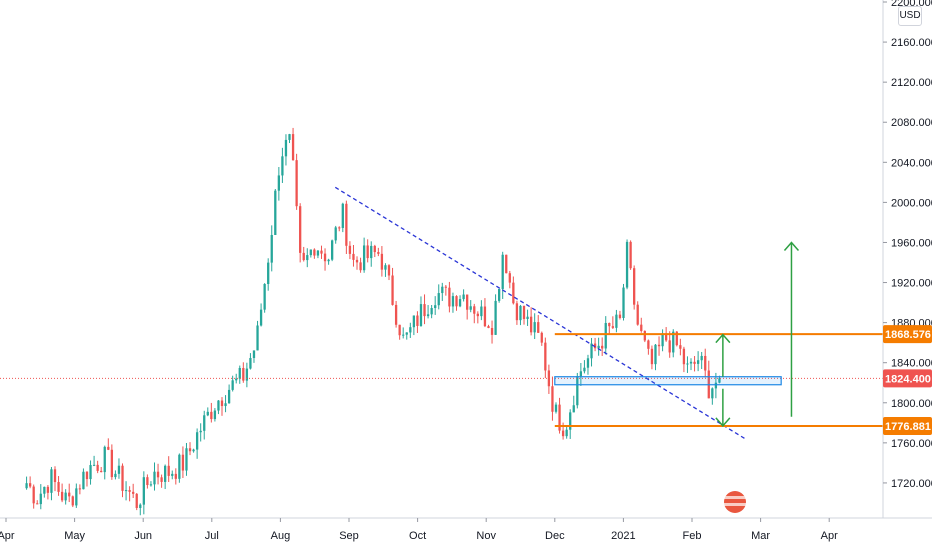  What do you see at coordinates (911, 243) in the screenshot?
I see `y-tick-label: 1960.000` at bounding box center [911, 243].